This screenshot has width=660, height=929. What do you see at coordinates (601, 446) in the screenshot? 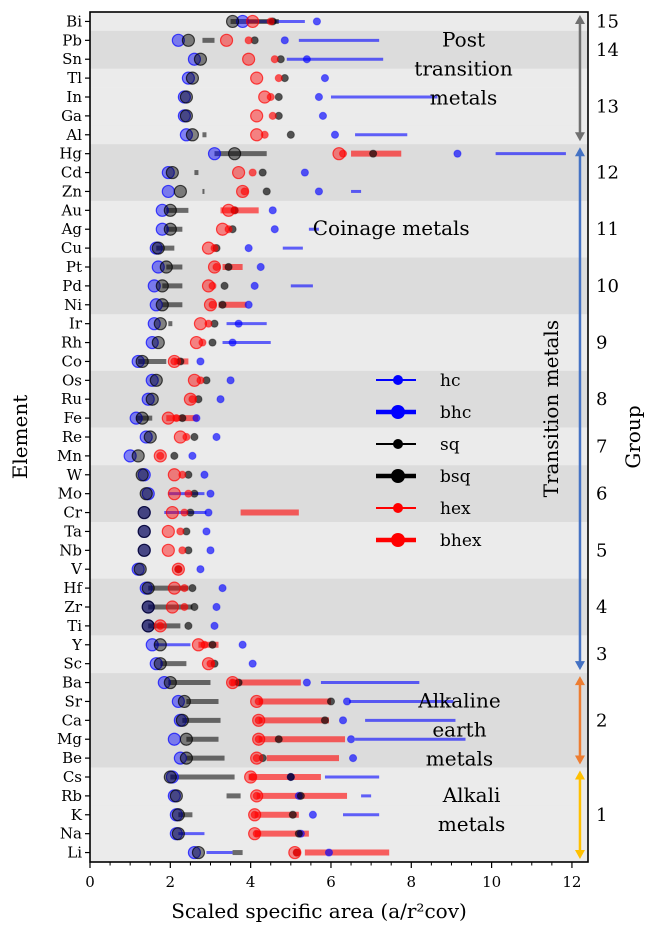
I see `group-label-7: 7` at bounding box center [601, 446].